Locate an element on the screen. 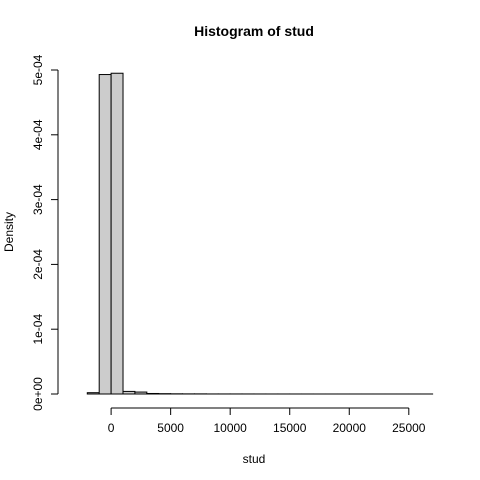  y-tick-label-4: 4e-04 is located at coordinates (38, 134).